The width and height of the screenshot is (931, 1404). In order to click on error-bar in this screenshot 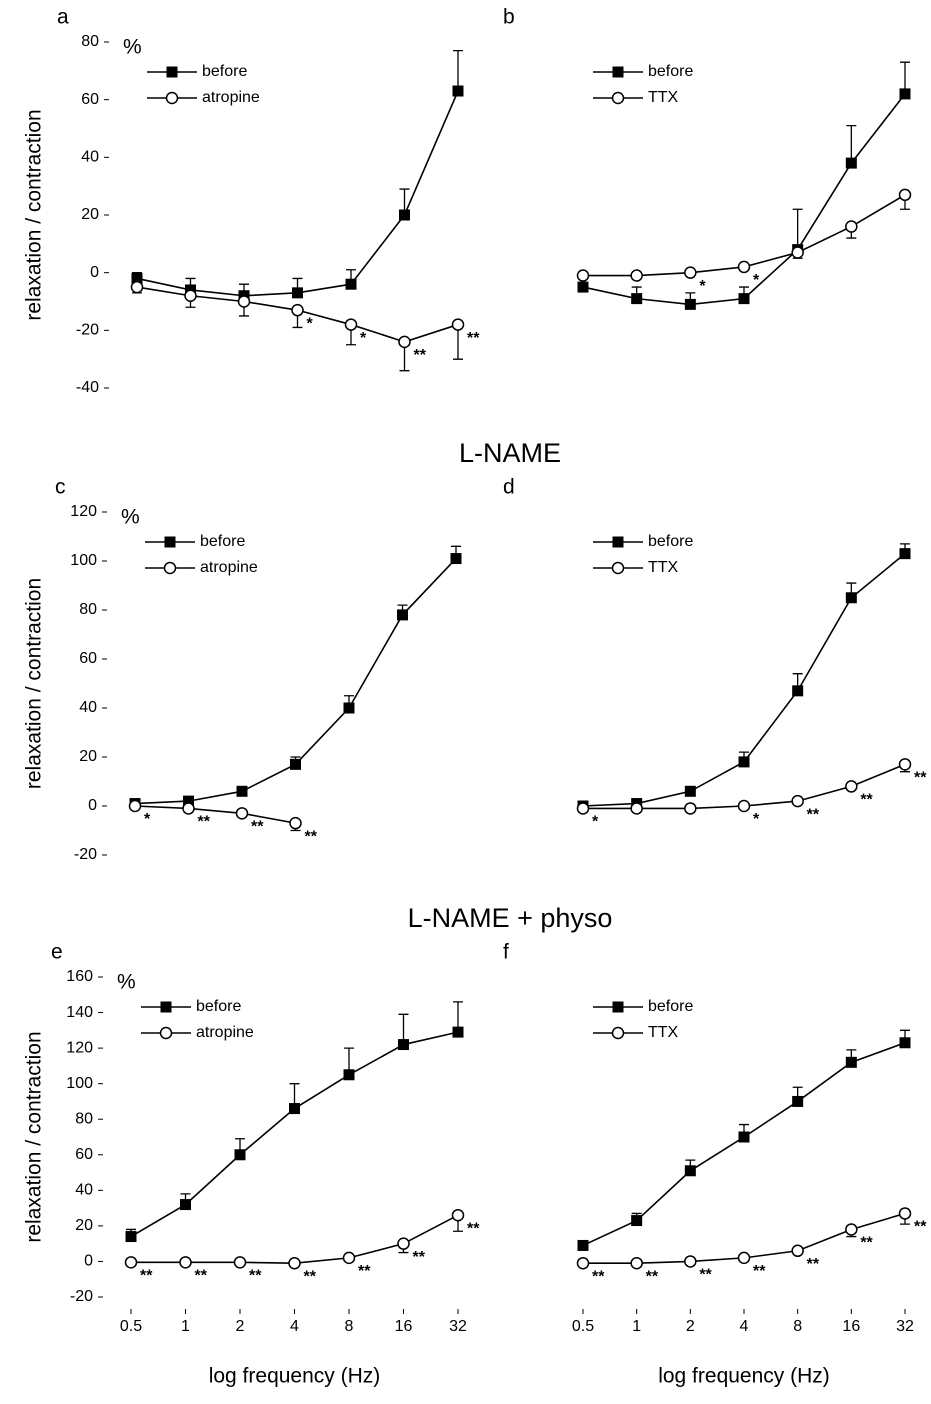, I will do `click(797, 229)`.